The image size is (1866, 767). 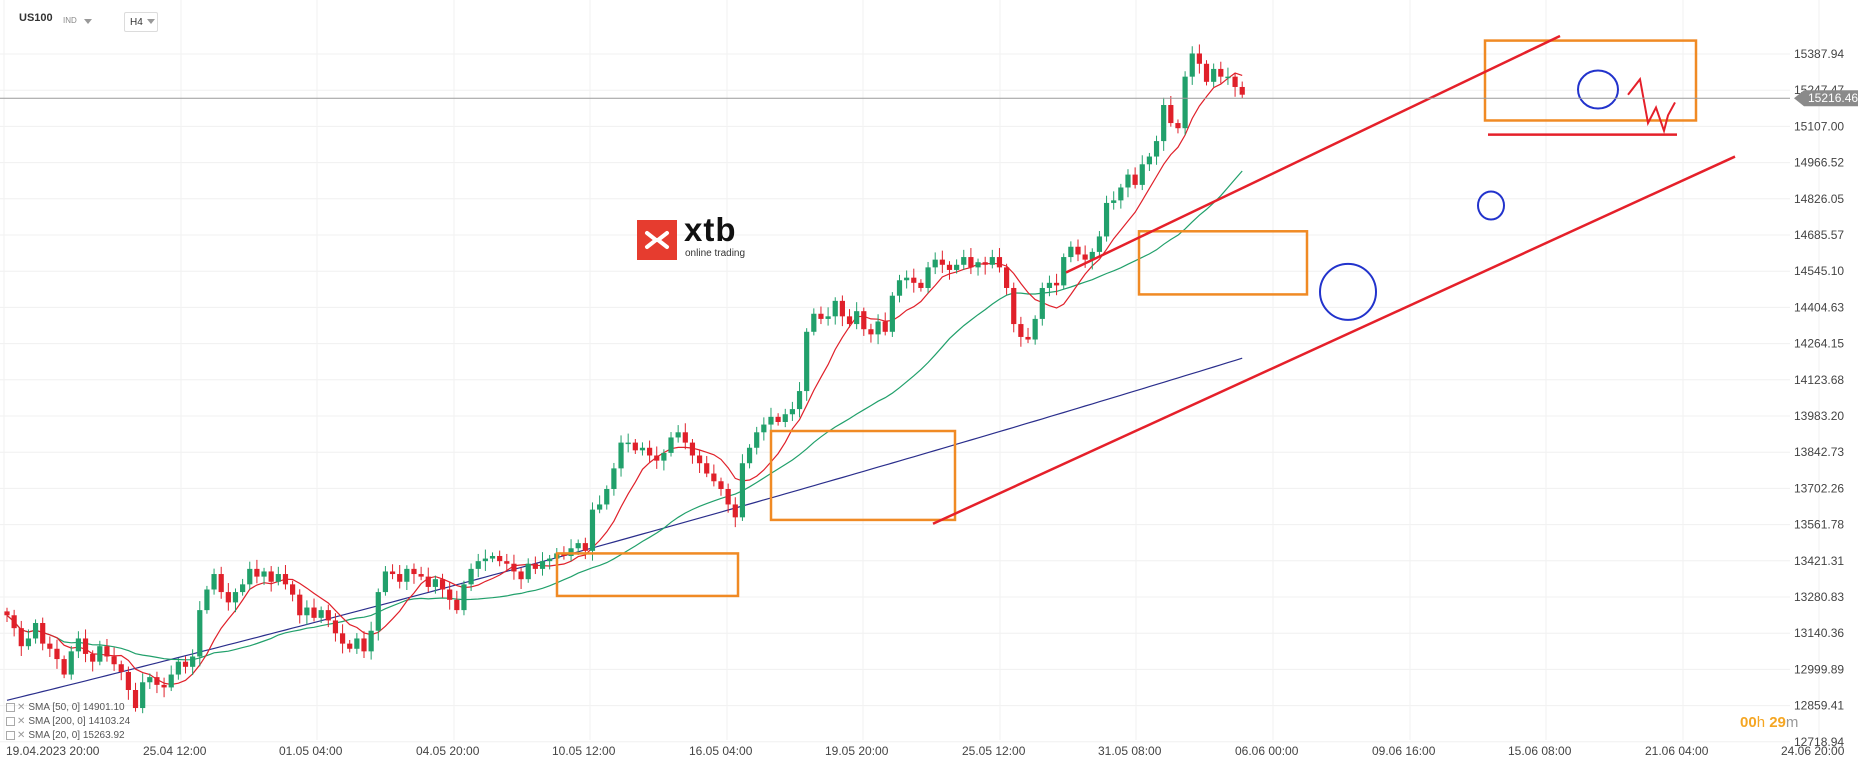 I want to click on highlight-circle, so click(x=1348, y=291).